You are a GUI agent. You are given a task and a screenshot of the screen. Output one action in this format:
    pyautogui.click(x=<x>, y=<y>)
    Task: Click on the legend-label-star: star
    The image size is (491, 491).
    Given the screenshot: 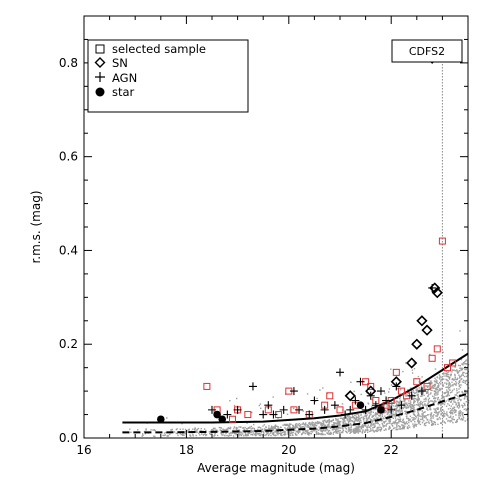 What is the action you would take?
    pyautogui.click(x=123, y=92)
    